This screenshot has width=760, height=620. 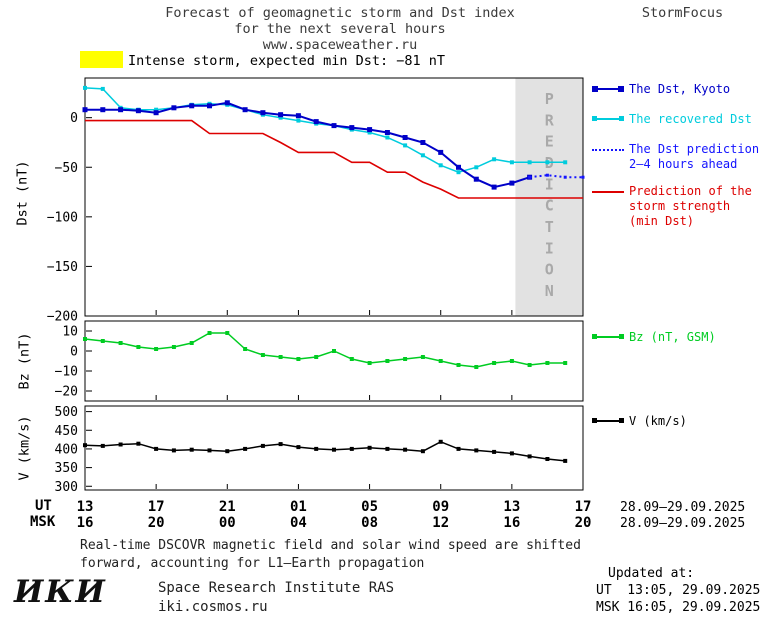 What do you see at coordinates (549, 291) in the screenshot?
I see `svg-text: N` at bounding box center [549, 291].